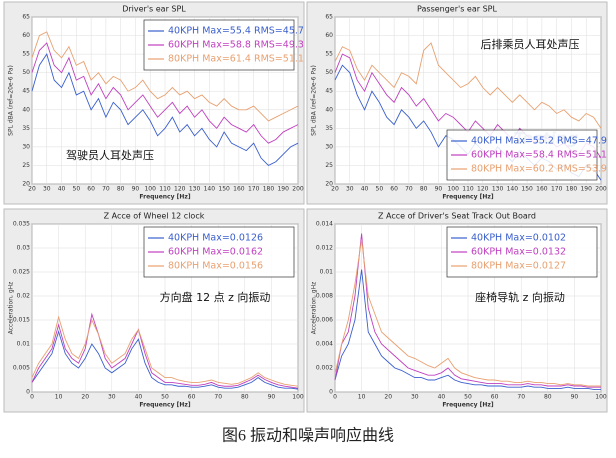  Describe the element at coordinates (457, 9) in the screenshot. I see `chart-title: Passenger's ear SPL` at that location.